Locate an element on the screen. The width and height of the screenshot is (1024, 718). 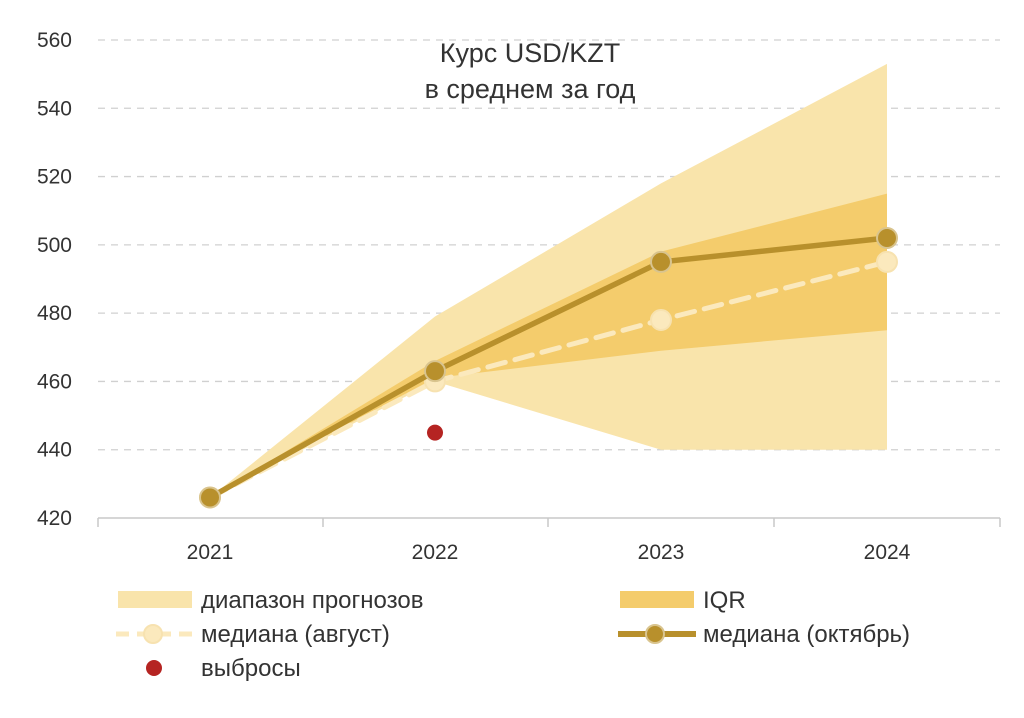
y-tick-label-500: 500 is located at coordinates (54, 245).